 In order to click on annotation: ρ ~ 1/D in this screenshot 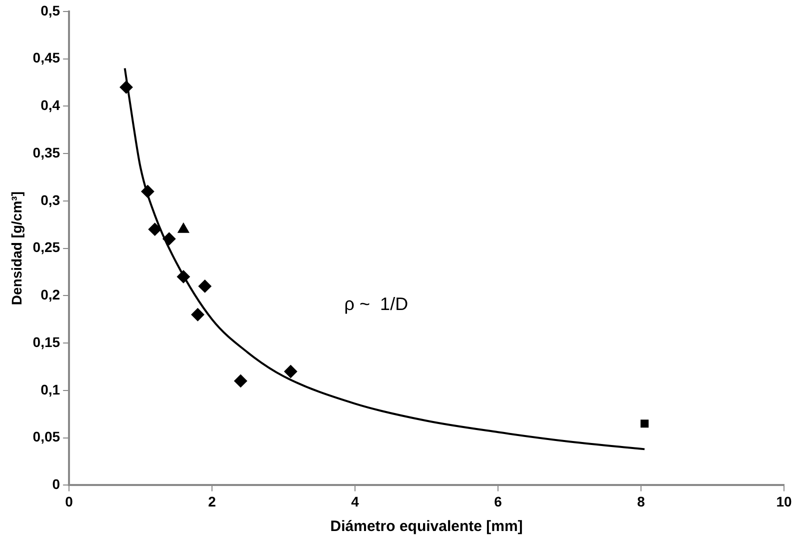, I will do `click(376, 304)`.